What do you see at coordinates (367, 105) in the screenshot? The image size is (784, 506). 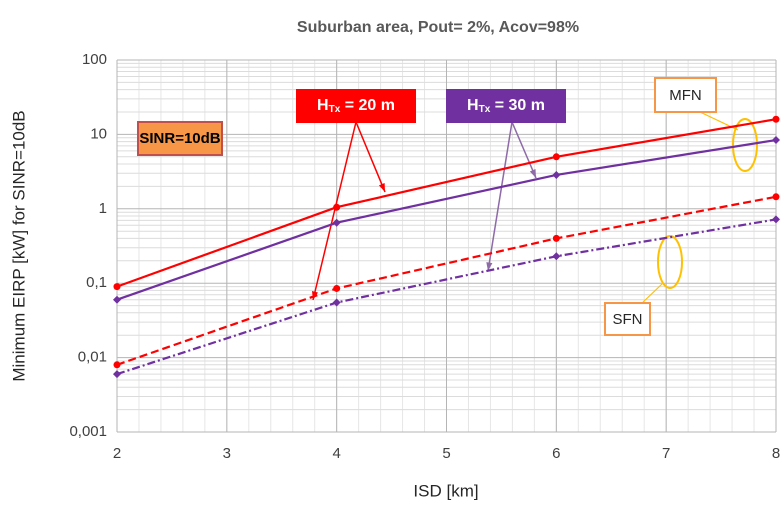 I see `h20-label-part: = 20 m` at bounding box center [367, 105].